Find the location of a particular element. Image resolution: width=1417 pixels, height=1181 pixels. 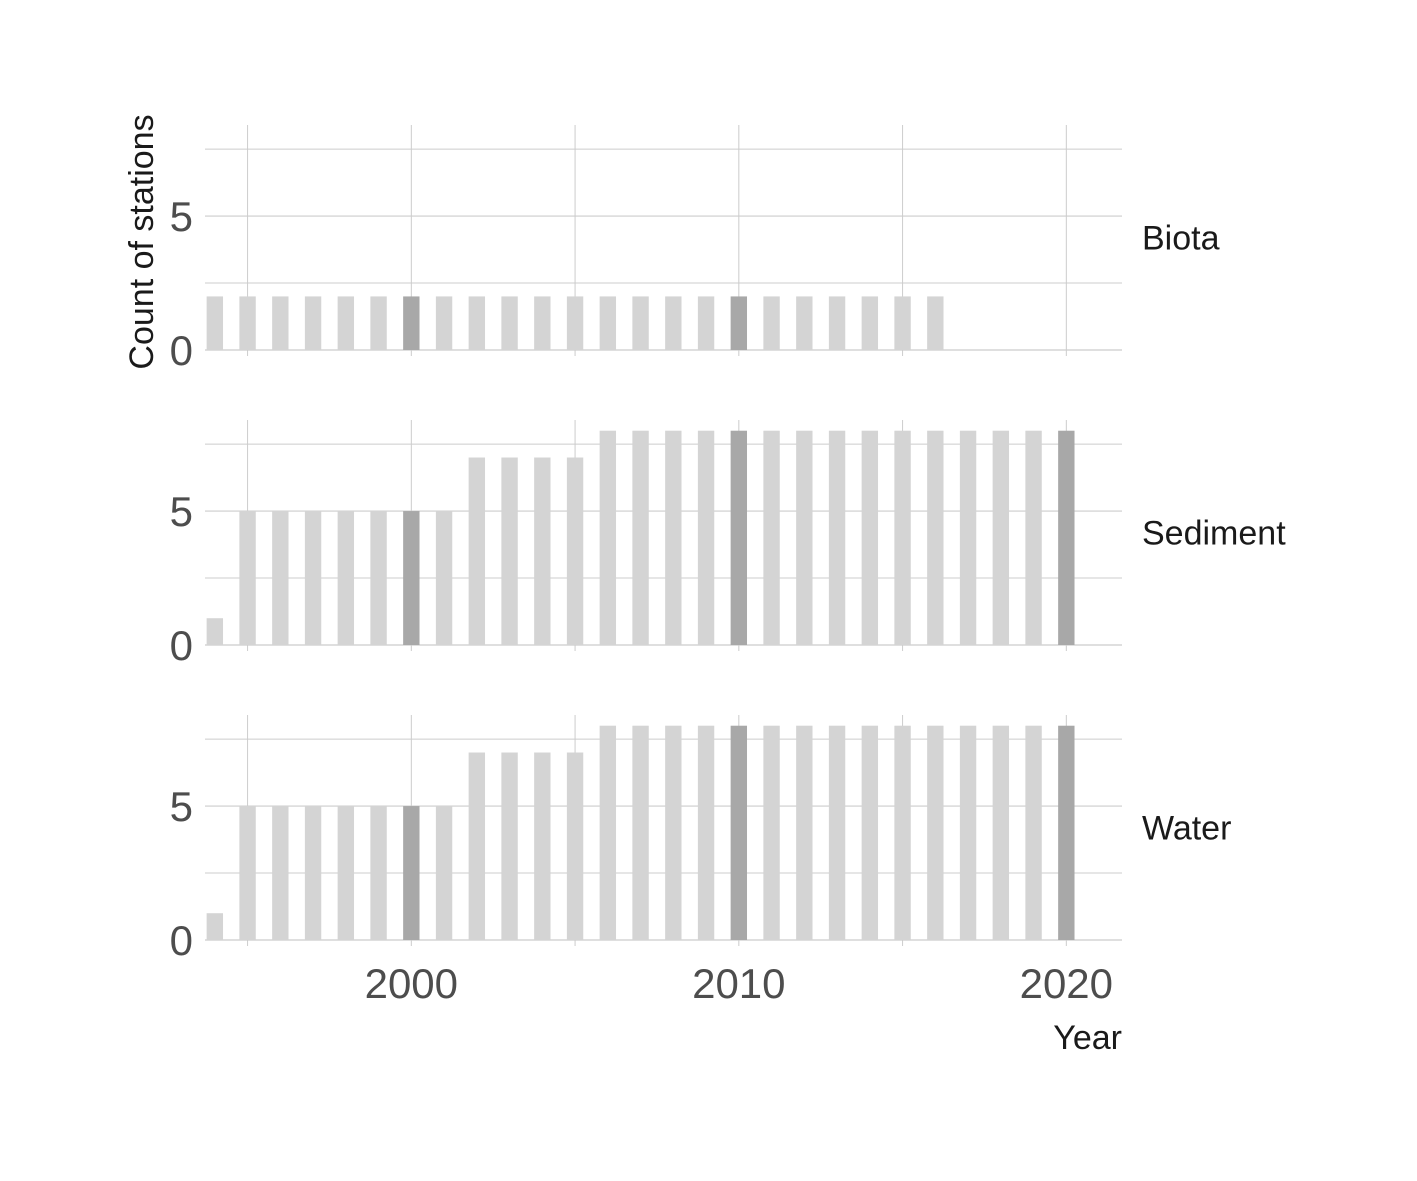

bar-water-2009 is located at coordinates (706, 832).